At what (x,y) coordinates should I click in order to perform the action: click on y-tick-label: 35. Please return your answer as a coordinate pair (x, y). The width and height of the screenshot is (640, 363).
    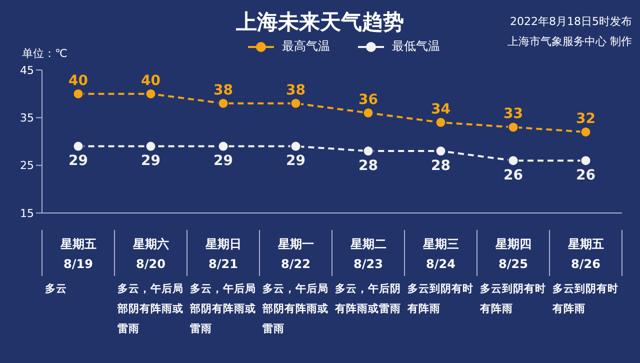
    Looking at the image, I should click on (27, 118).